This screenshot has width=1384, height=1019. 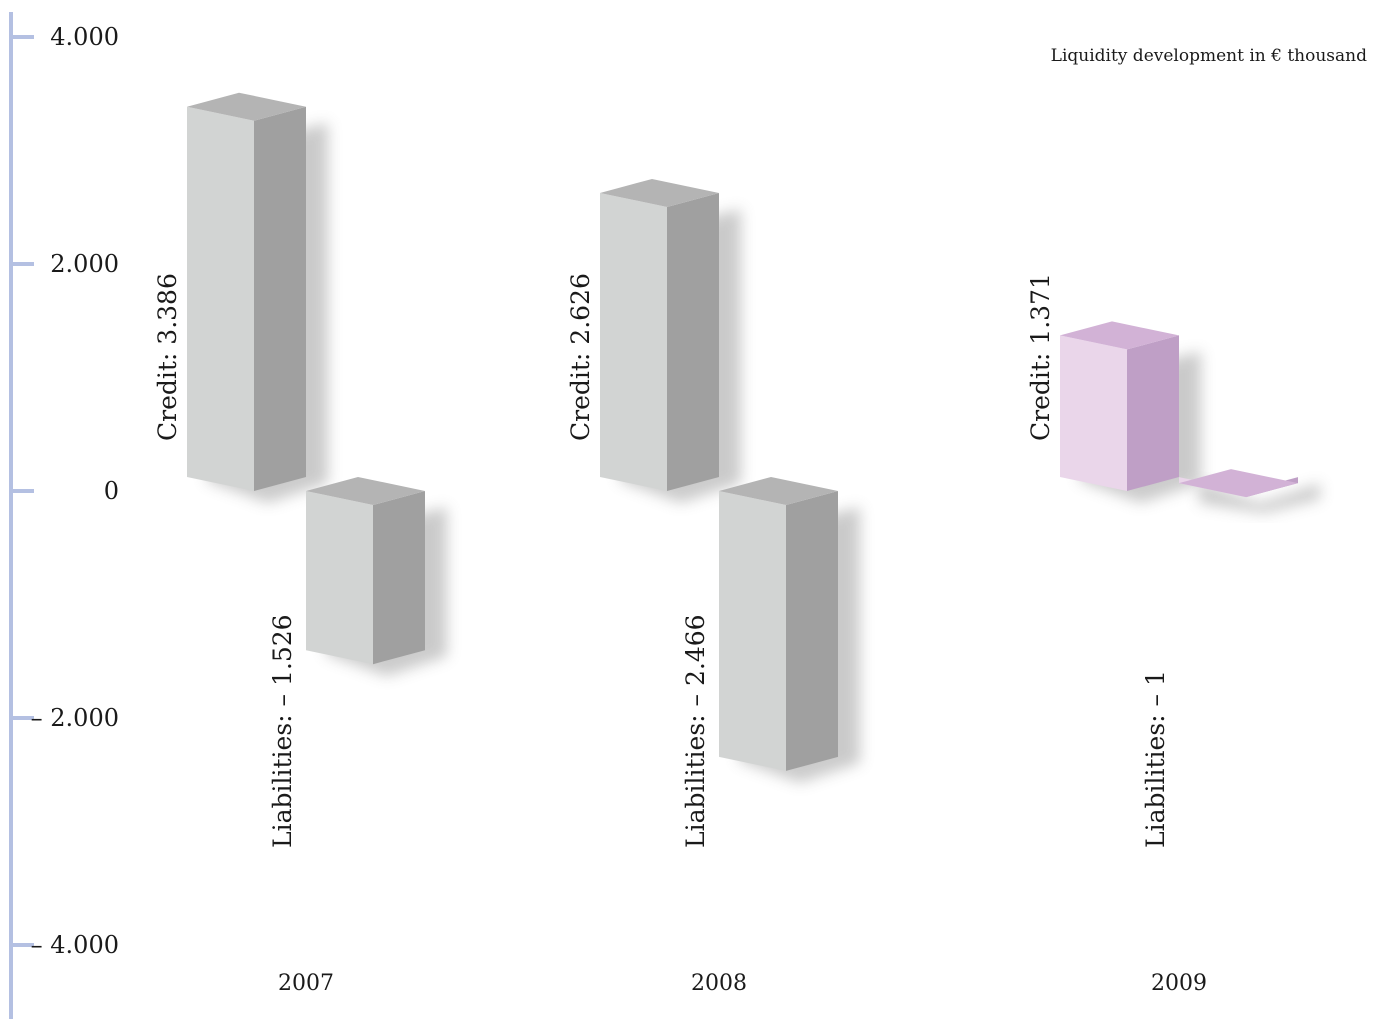 What do you see at coordinates (306, 983) in the screenshot?
I see `x-category-label: 2007` at bounding box center [306, 983].